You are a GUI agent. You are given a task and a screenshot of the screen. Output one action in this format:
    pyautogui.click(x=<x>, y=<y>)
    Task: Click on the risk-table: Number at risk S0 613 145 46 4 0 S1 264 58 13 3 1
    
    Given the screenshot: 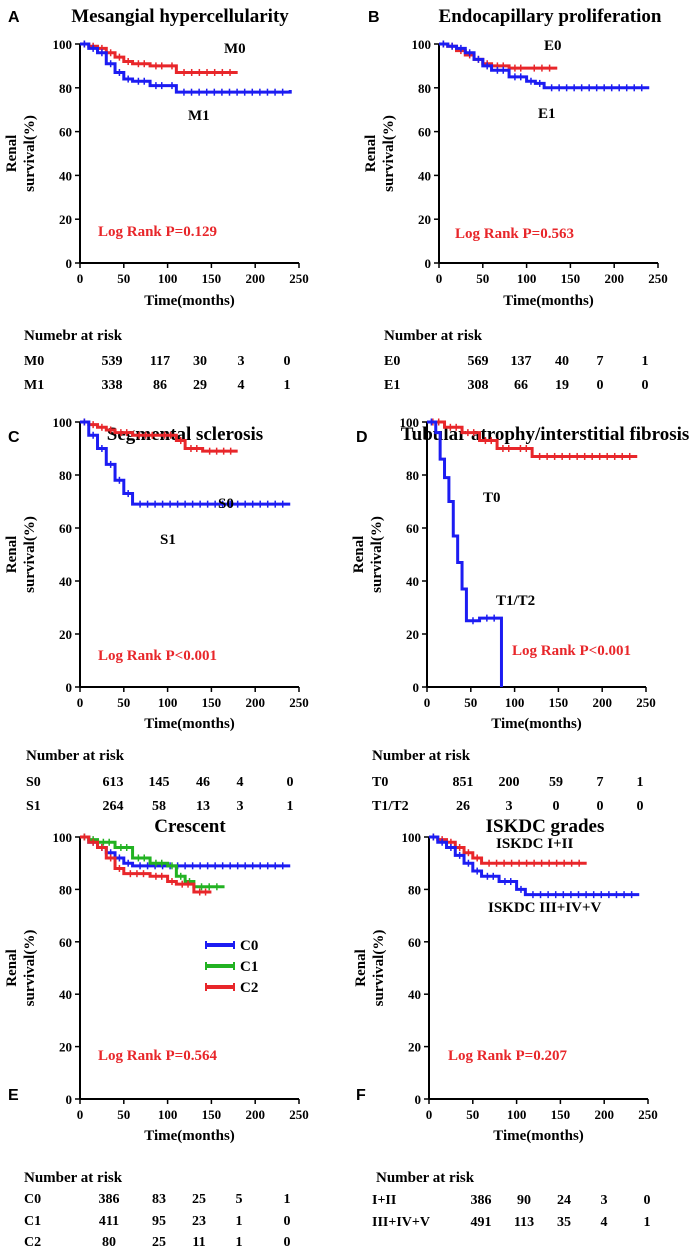 What is the action you would take?
    pyautogui.click(x=160, y=781)
    